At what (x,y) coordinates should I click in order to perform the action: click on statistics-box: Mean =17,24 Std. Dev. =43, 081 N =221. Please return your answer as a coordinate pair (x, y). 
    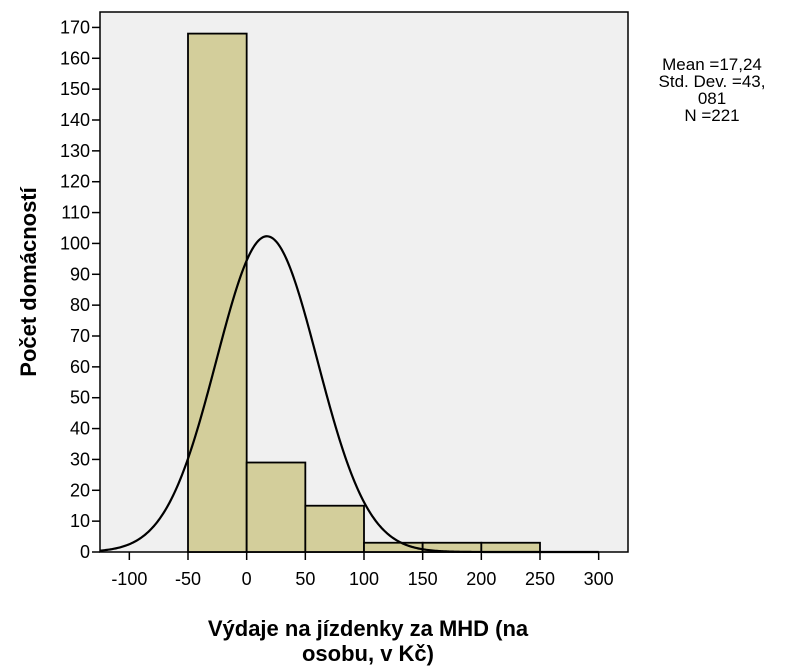
    Looking at the image, I should click on (712, 90).